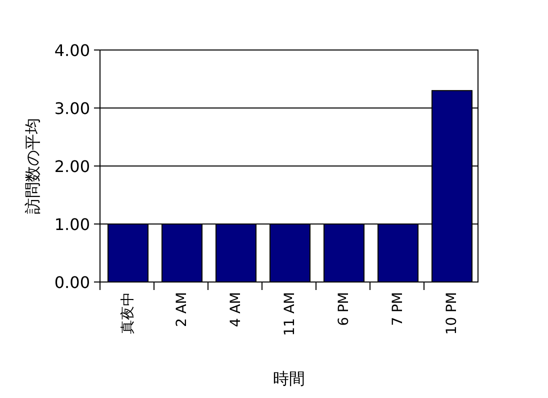  What do you see at coordinates (72, 108) in the screenshot?
I see `y-tick-label: 3.00` at bounding box center [72, 108].